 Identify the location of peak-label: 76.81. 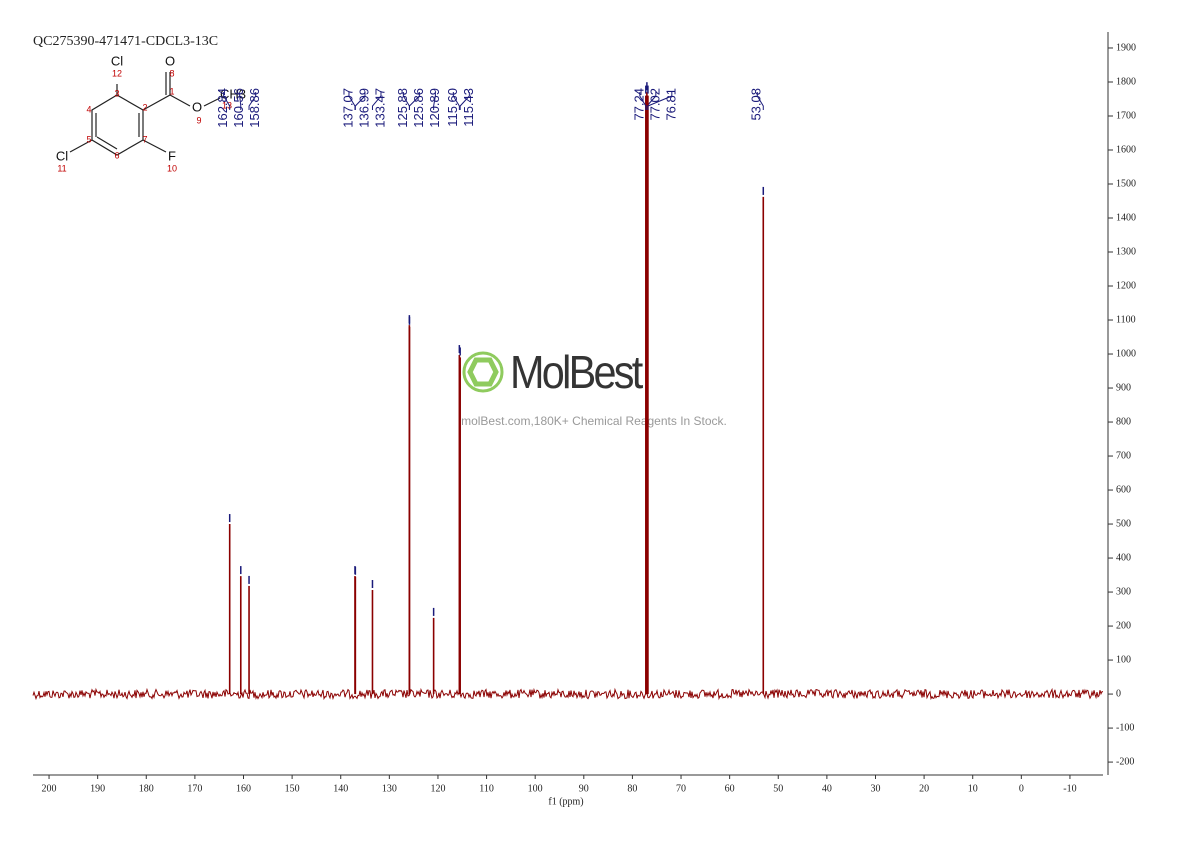
(670, 104).